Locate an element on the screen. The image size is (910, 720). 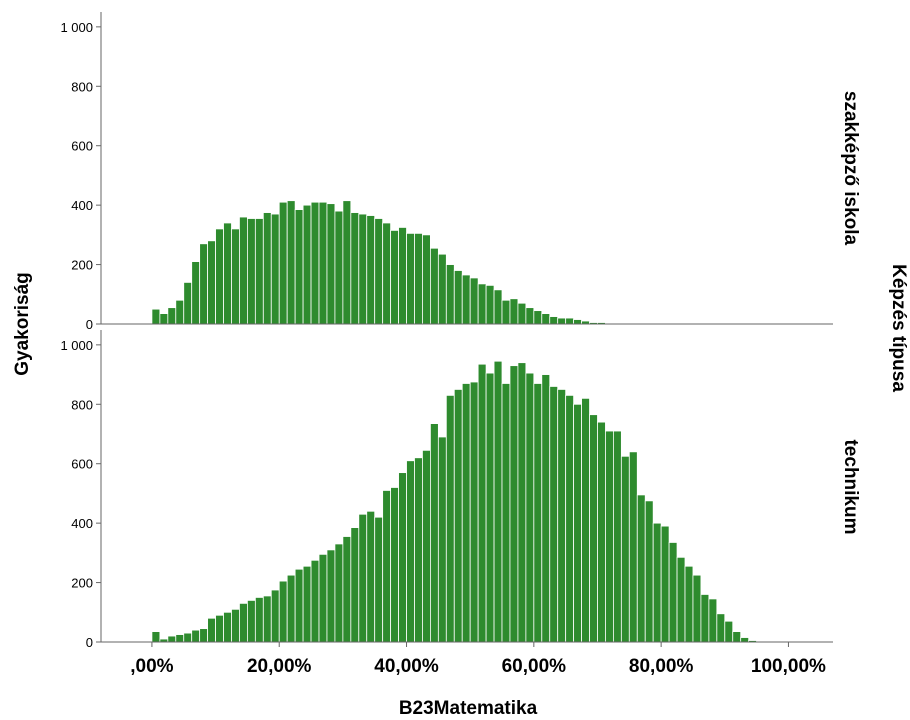
x-tick-label: 20,00% is located at coordinates (279, 666).